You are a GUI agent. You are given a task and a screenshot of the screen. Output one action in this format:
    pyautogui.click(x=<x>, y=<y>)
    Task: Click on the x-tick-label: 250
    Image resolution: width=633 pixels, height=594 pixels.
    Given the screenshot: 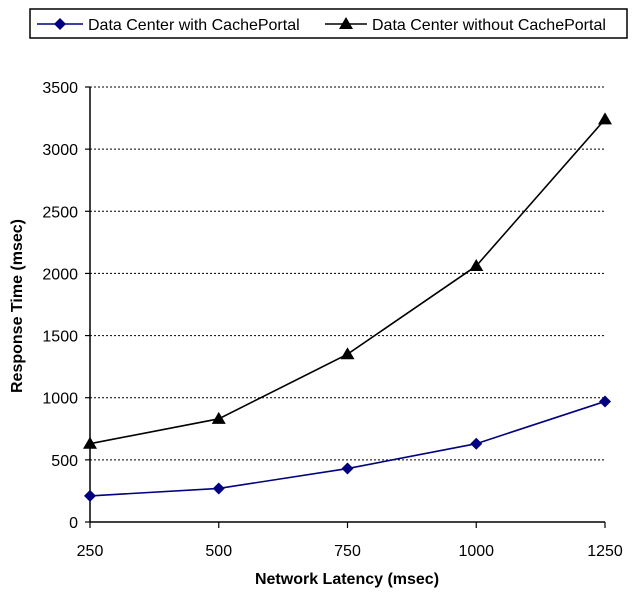 What is the action you would take?
    pyautogui.click(x=90, y=551)
    